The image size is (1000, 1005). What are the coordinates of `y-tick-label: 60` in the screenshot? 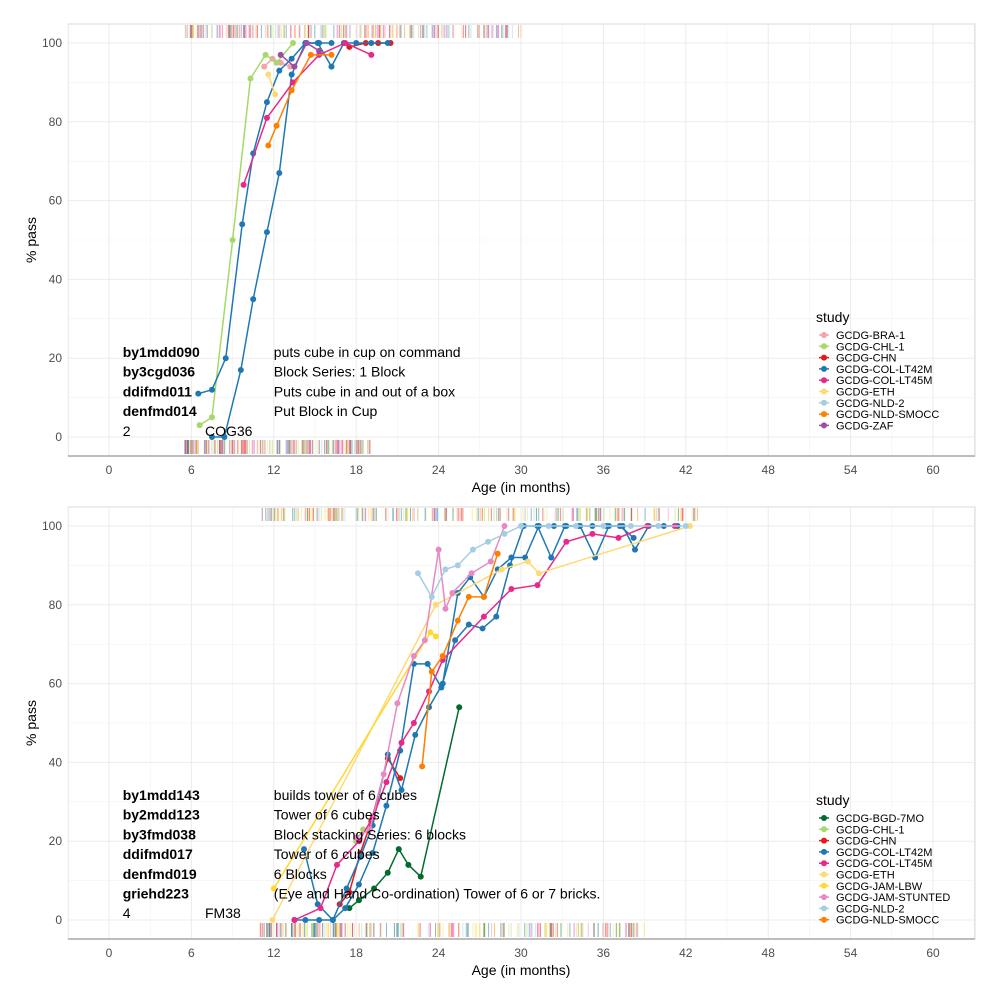 It's located at (56, 201).